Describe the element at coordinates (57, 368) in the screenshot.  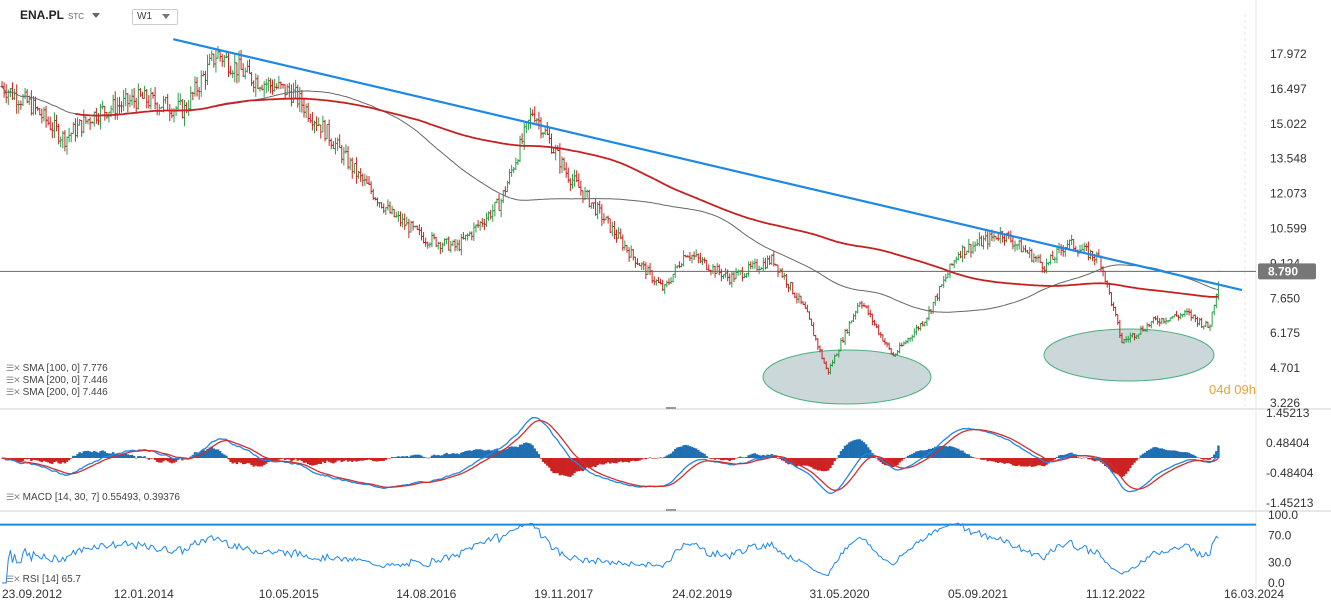
I see `legend-sma-100: ☰✕ SMA [100, 0] 7.776` at that location.